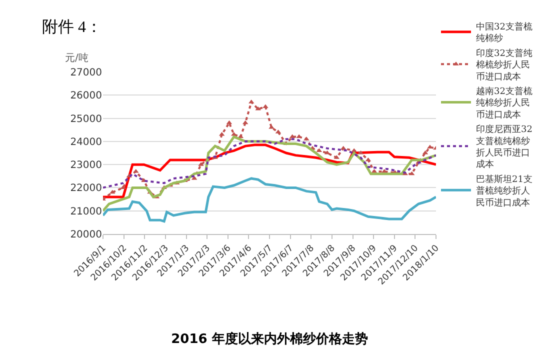  I want to click on legend-label: 印度32支普纯棉梳纱折人民币进口成本, so click(504, 65).